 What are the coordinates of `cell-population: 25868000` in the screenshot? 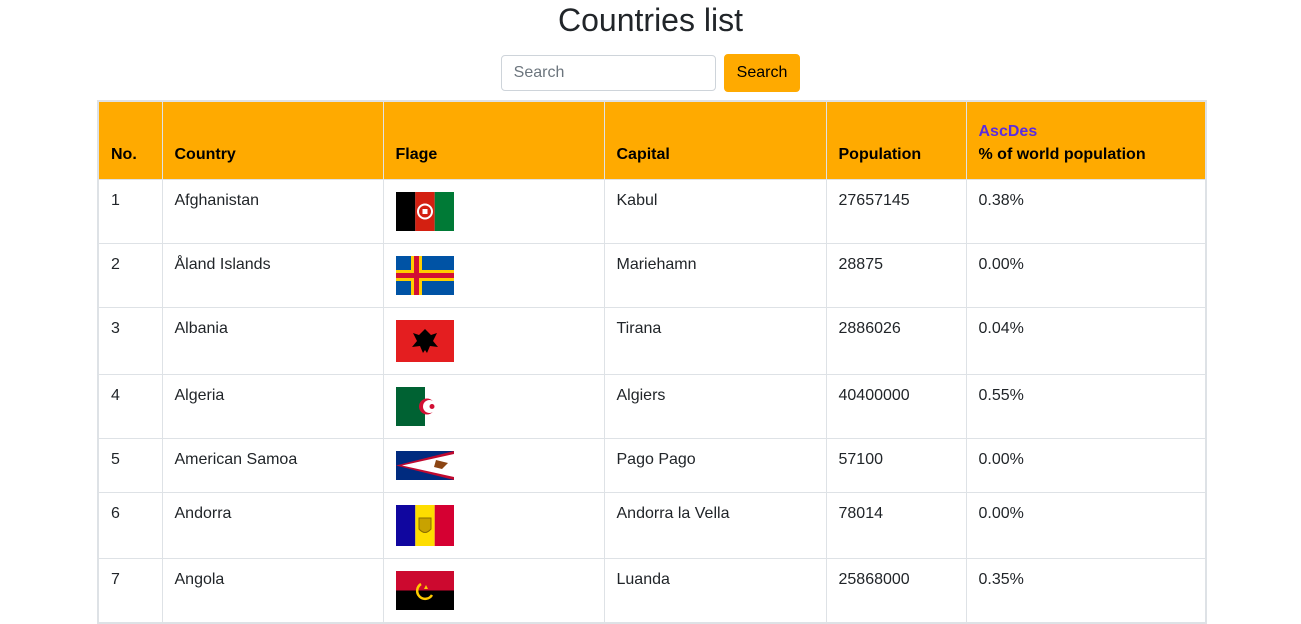 It's located at (896, 591).